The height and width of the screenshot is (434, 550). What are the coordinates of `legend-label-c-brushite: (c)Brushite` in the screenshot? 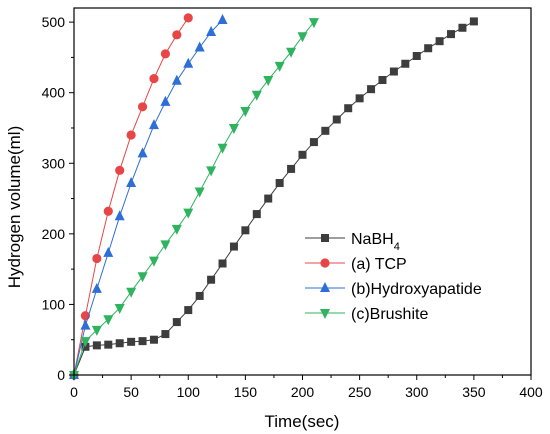 It's located at (389, 314).